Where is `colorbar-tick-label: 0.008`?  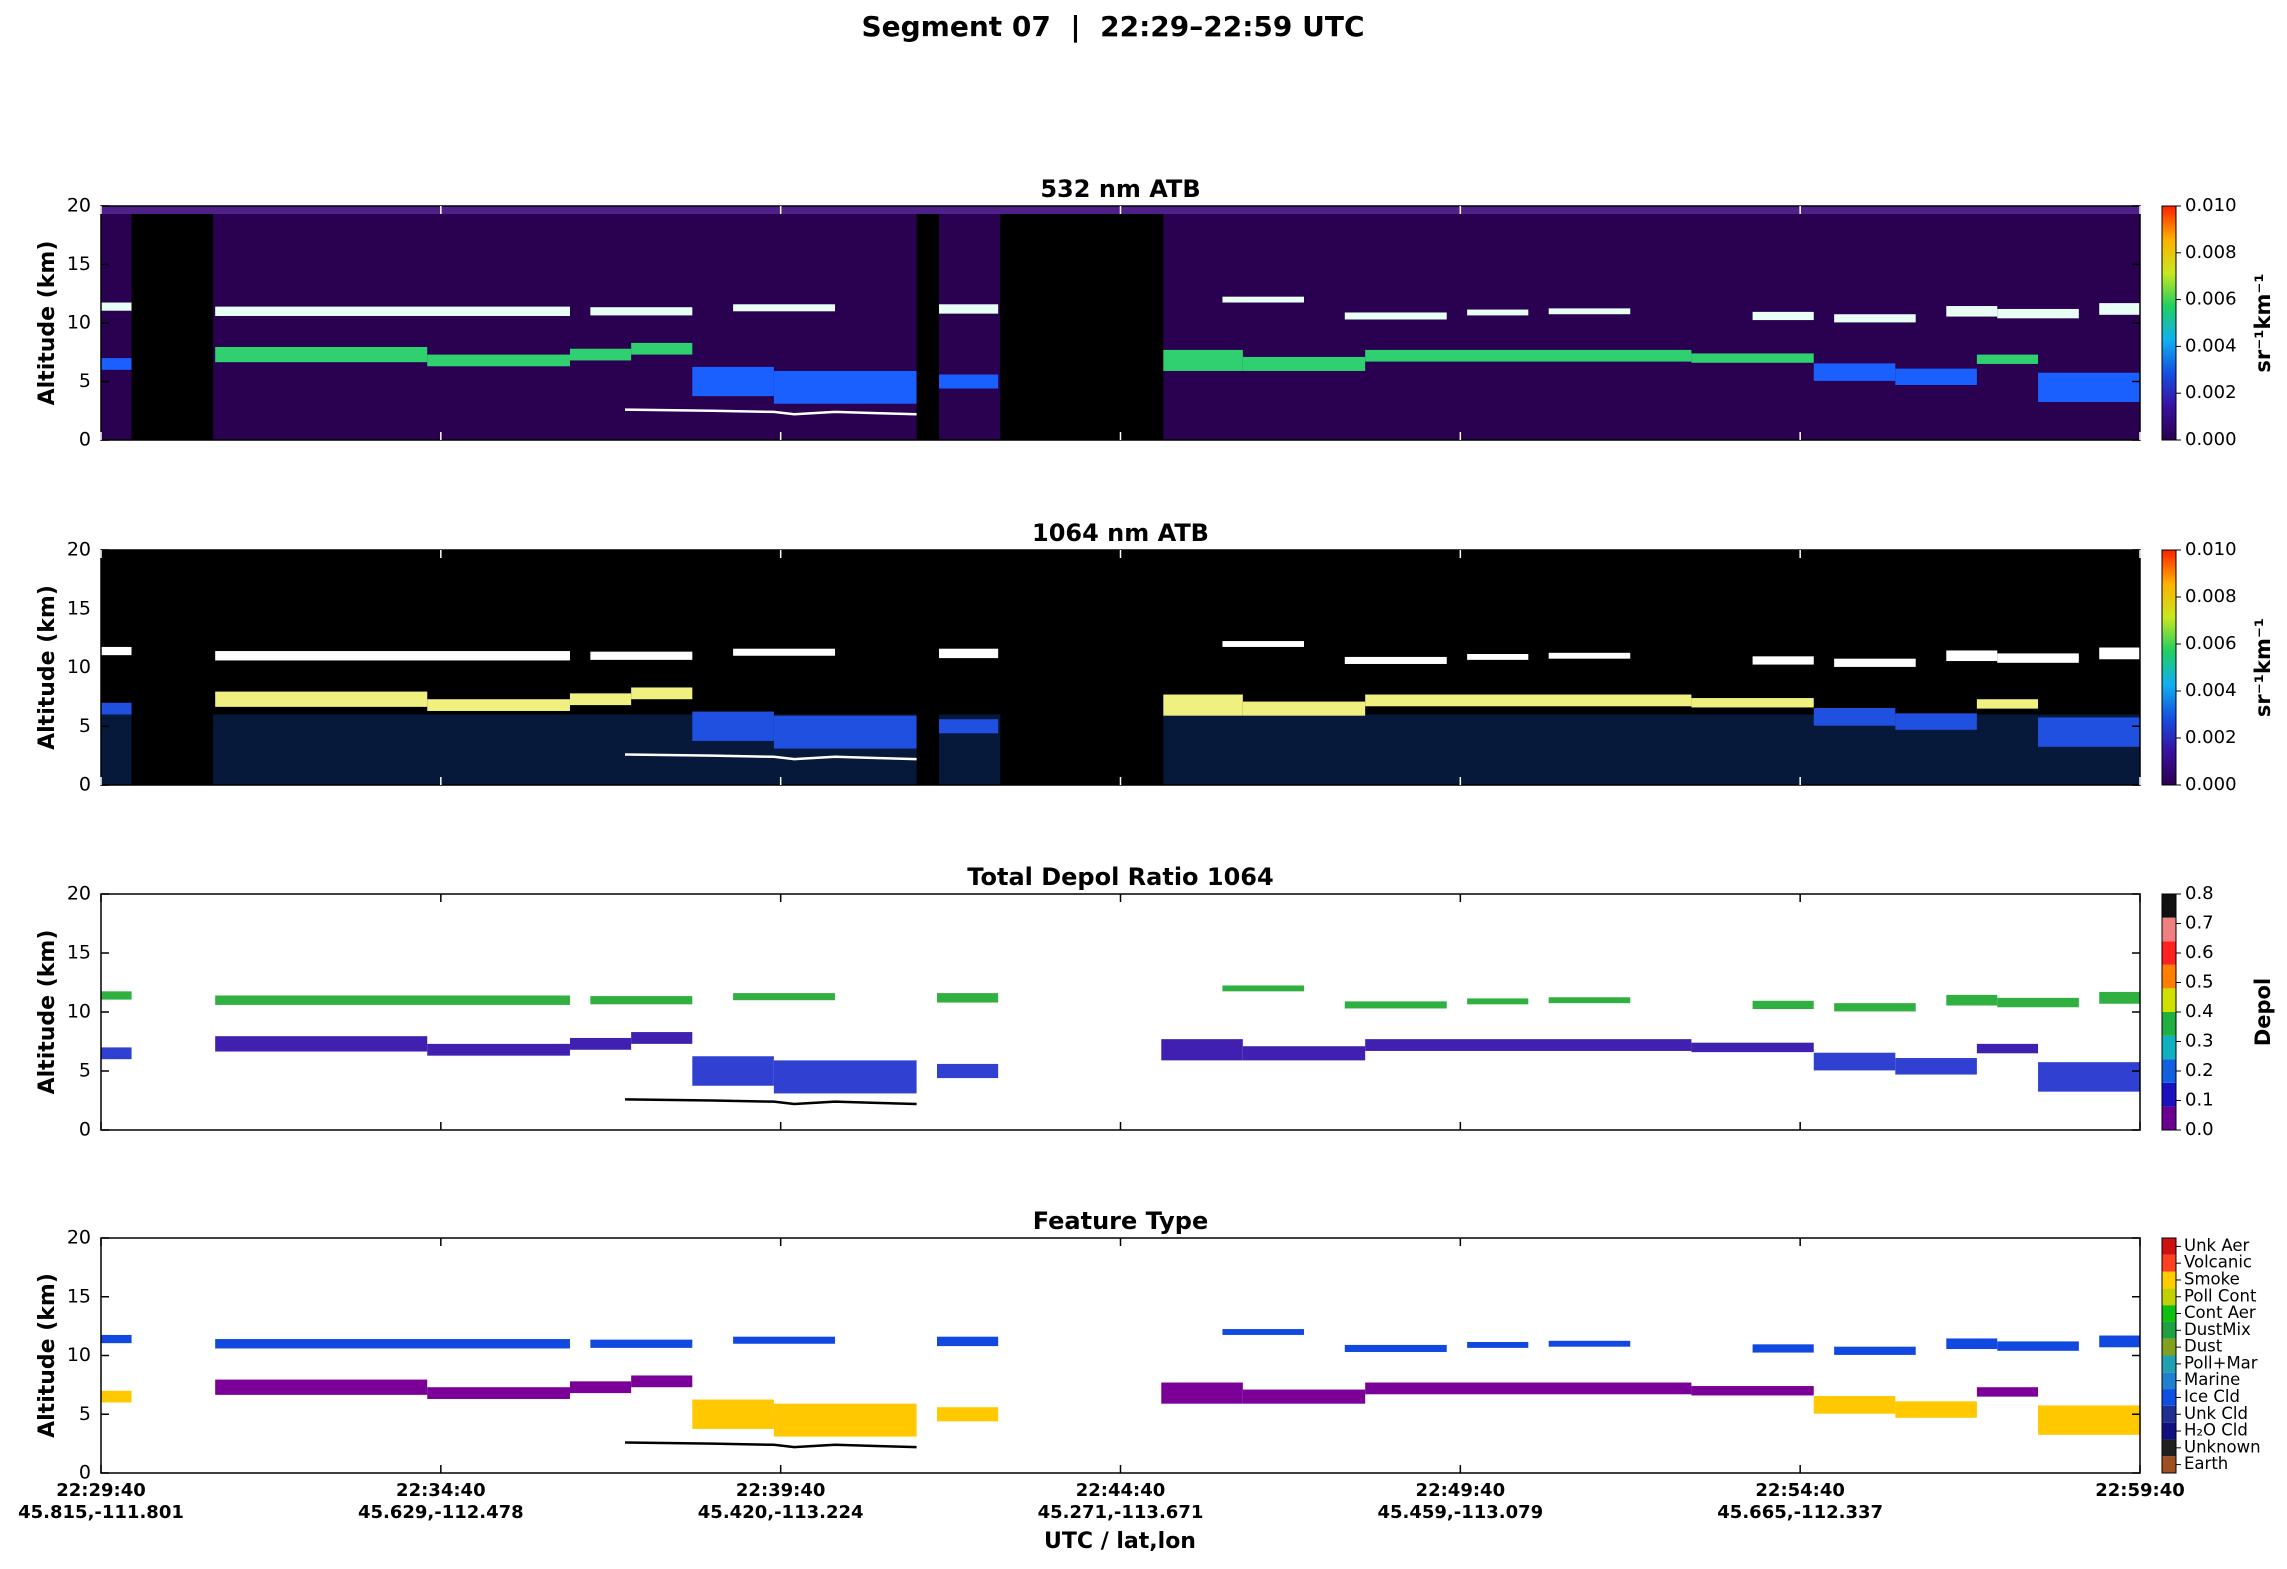
colorbar-tick-label: 0.008 is located at coordinates (2211, 596).